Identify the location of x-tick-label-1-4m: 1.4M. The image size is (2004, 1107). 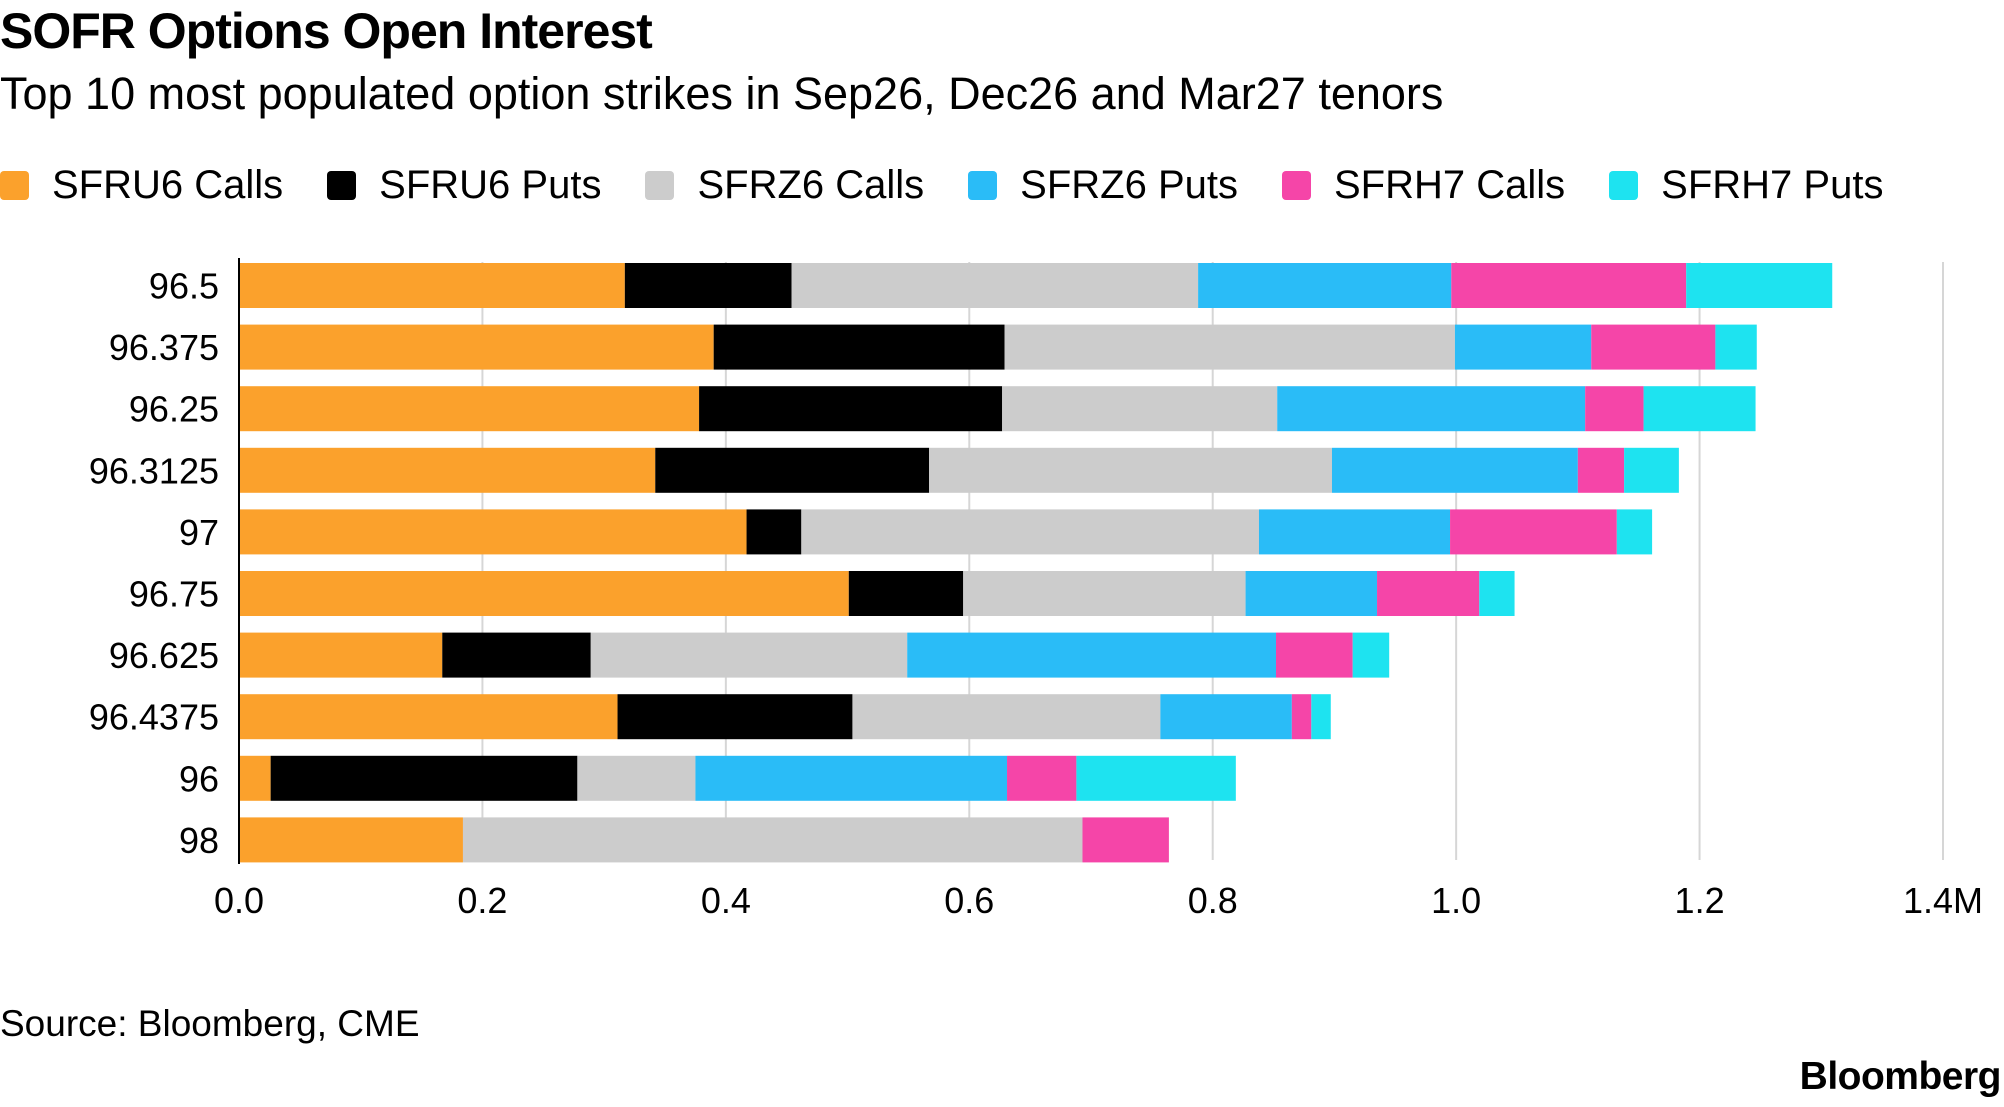
(1943, 900).